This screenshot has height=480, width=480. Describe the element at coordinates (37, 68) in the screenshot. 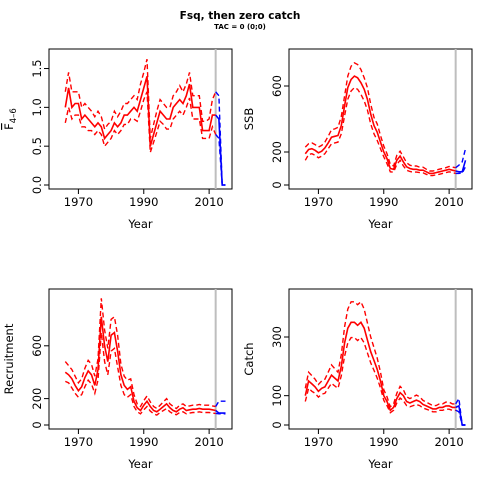

I see `y-tick-label: 1.5` at that location.